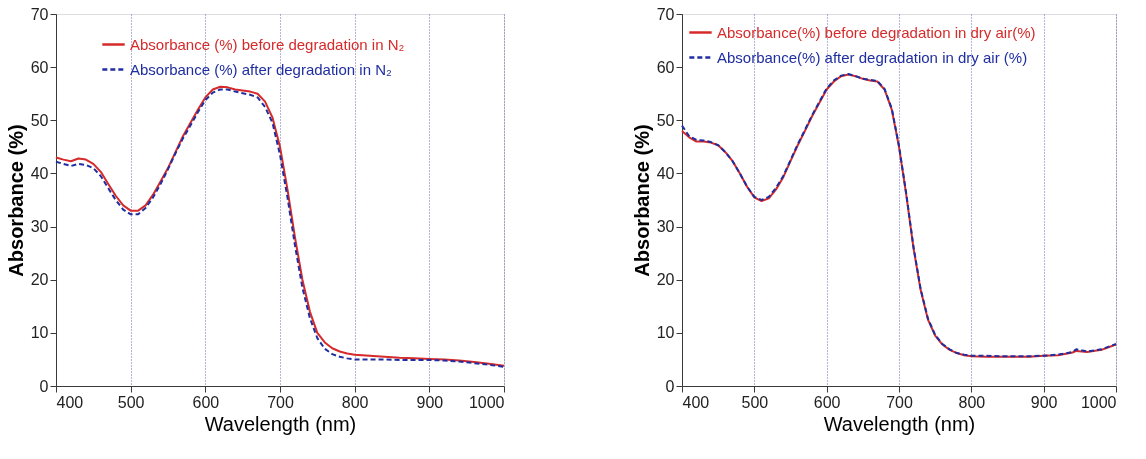  Describe the element at coordinates (872, 57) in the screenshot. I see `legend-label: Absorbance(%) after degradation in dry air (%)` at that location.